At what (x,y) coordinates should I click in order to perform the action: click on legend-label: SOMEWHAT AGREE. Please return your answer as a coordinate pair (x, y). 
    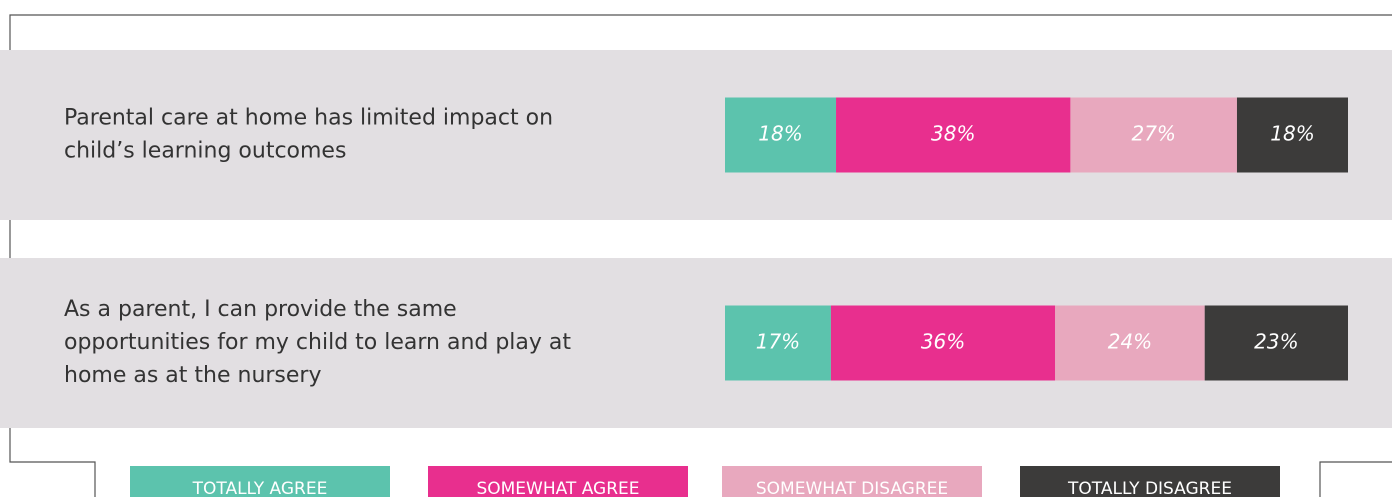
    Looking at the image, I should click on (557, 488).